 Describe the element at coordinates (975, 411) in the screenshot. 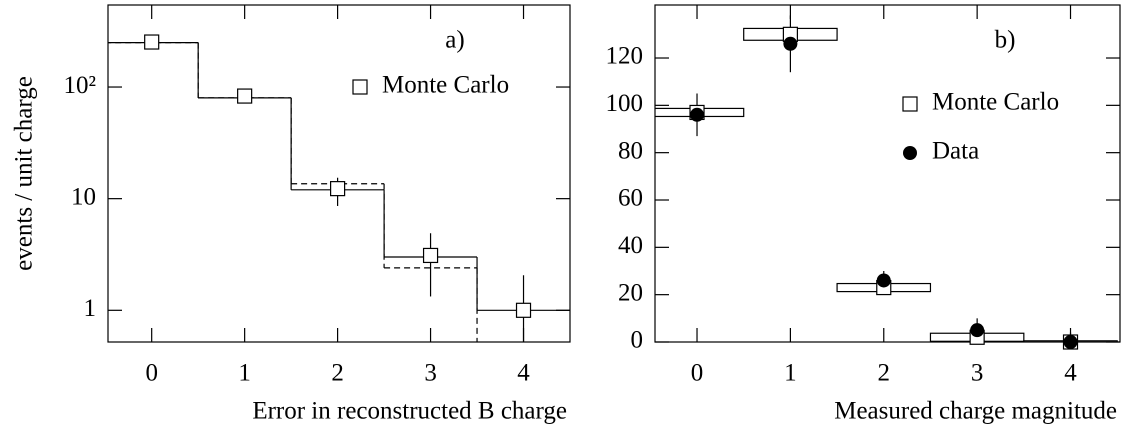

I see `x-axis-label: Measured charge magnitude` at that location.